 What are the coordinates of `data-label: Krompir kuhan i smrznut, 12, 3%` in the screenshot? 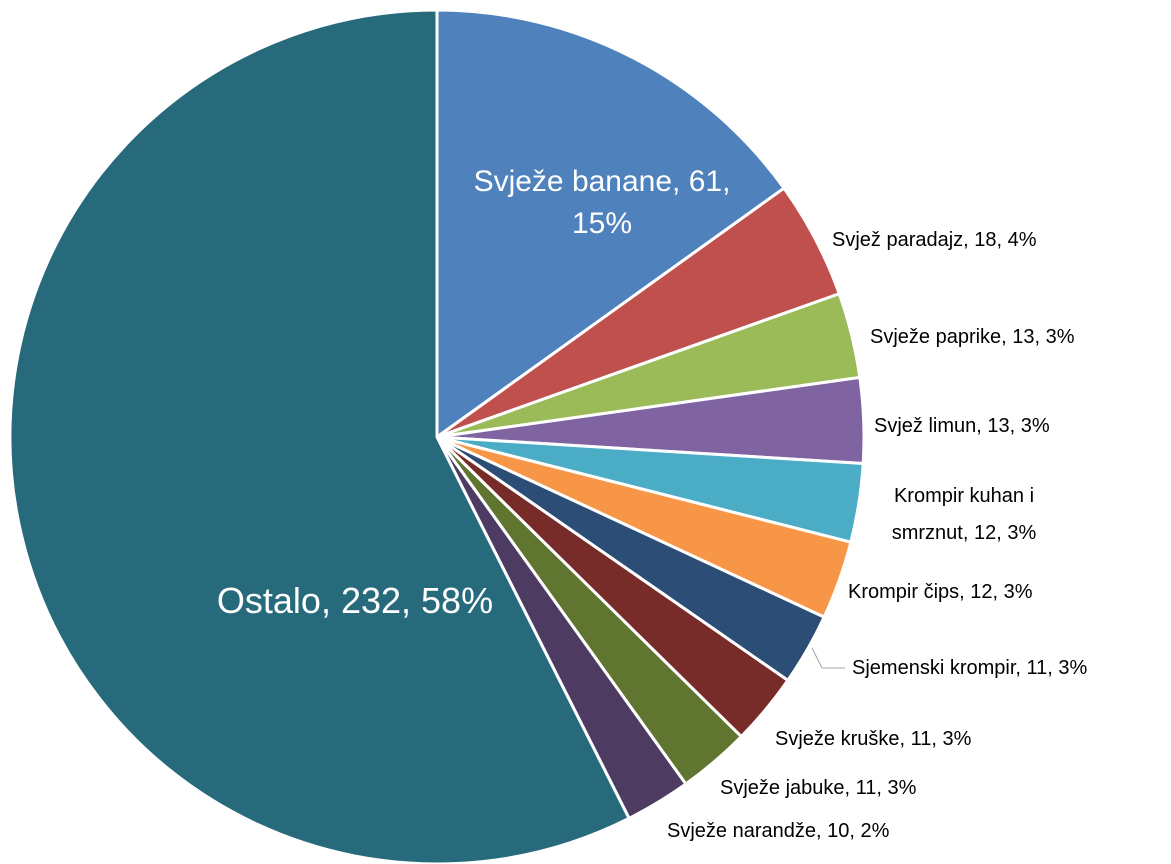 It's located at (964, 514).